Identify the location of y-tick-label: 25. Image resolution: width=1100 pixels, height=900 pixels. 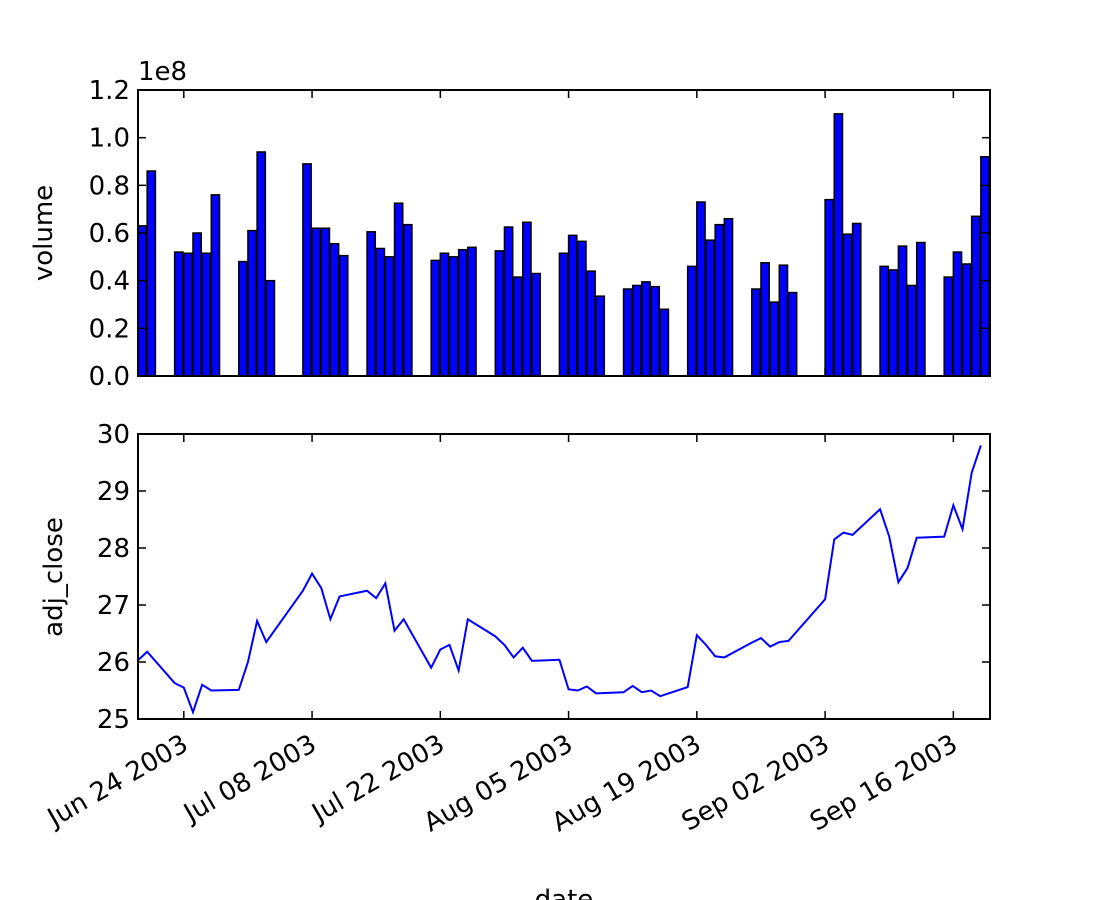
(113, 720).